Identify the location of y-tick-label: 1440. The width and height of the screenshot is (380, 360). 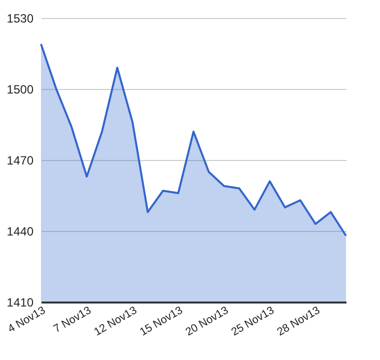
(20, 231).